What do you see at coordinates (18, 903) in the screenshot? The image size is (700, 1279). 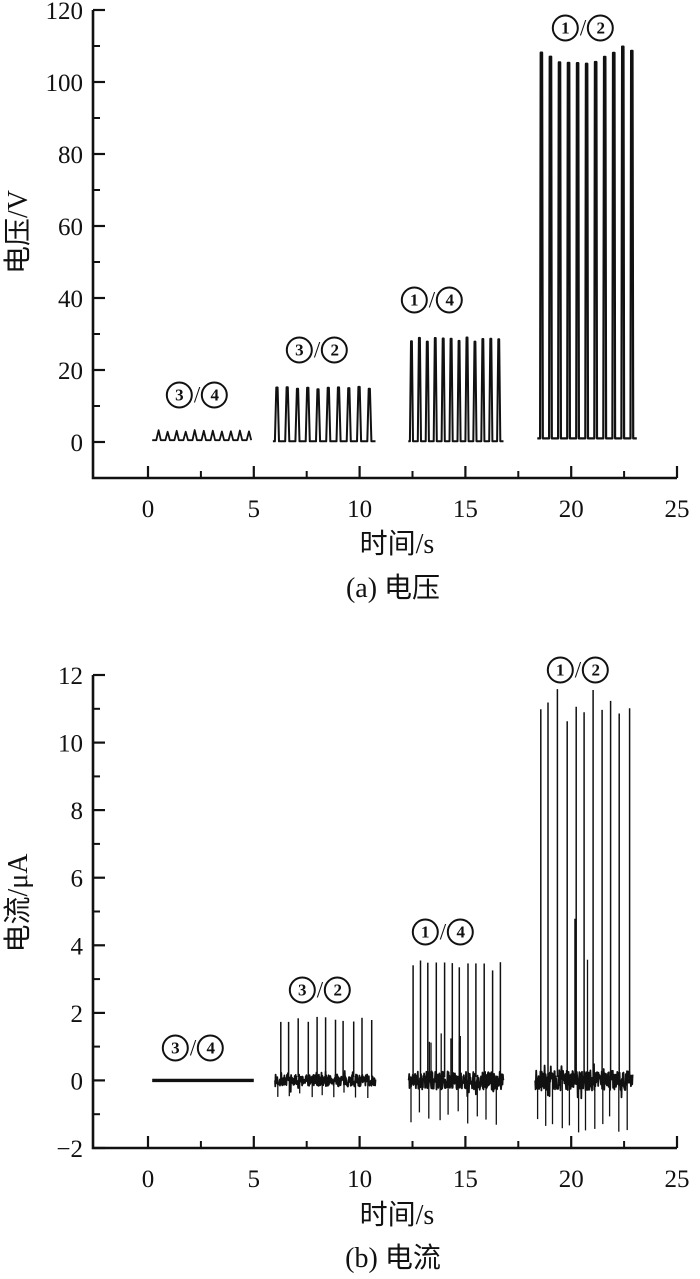 I see `y-axis-title: 电流/μA` at bounding box center [18, 903].